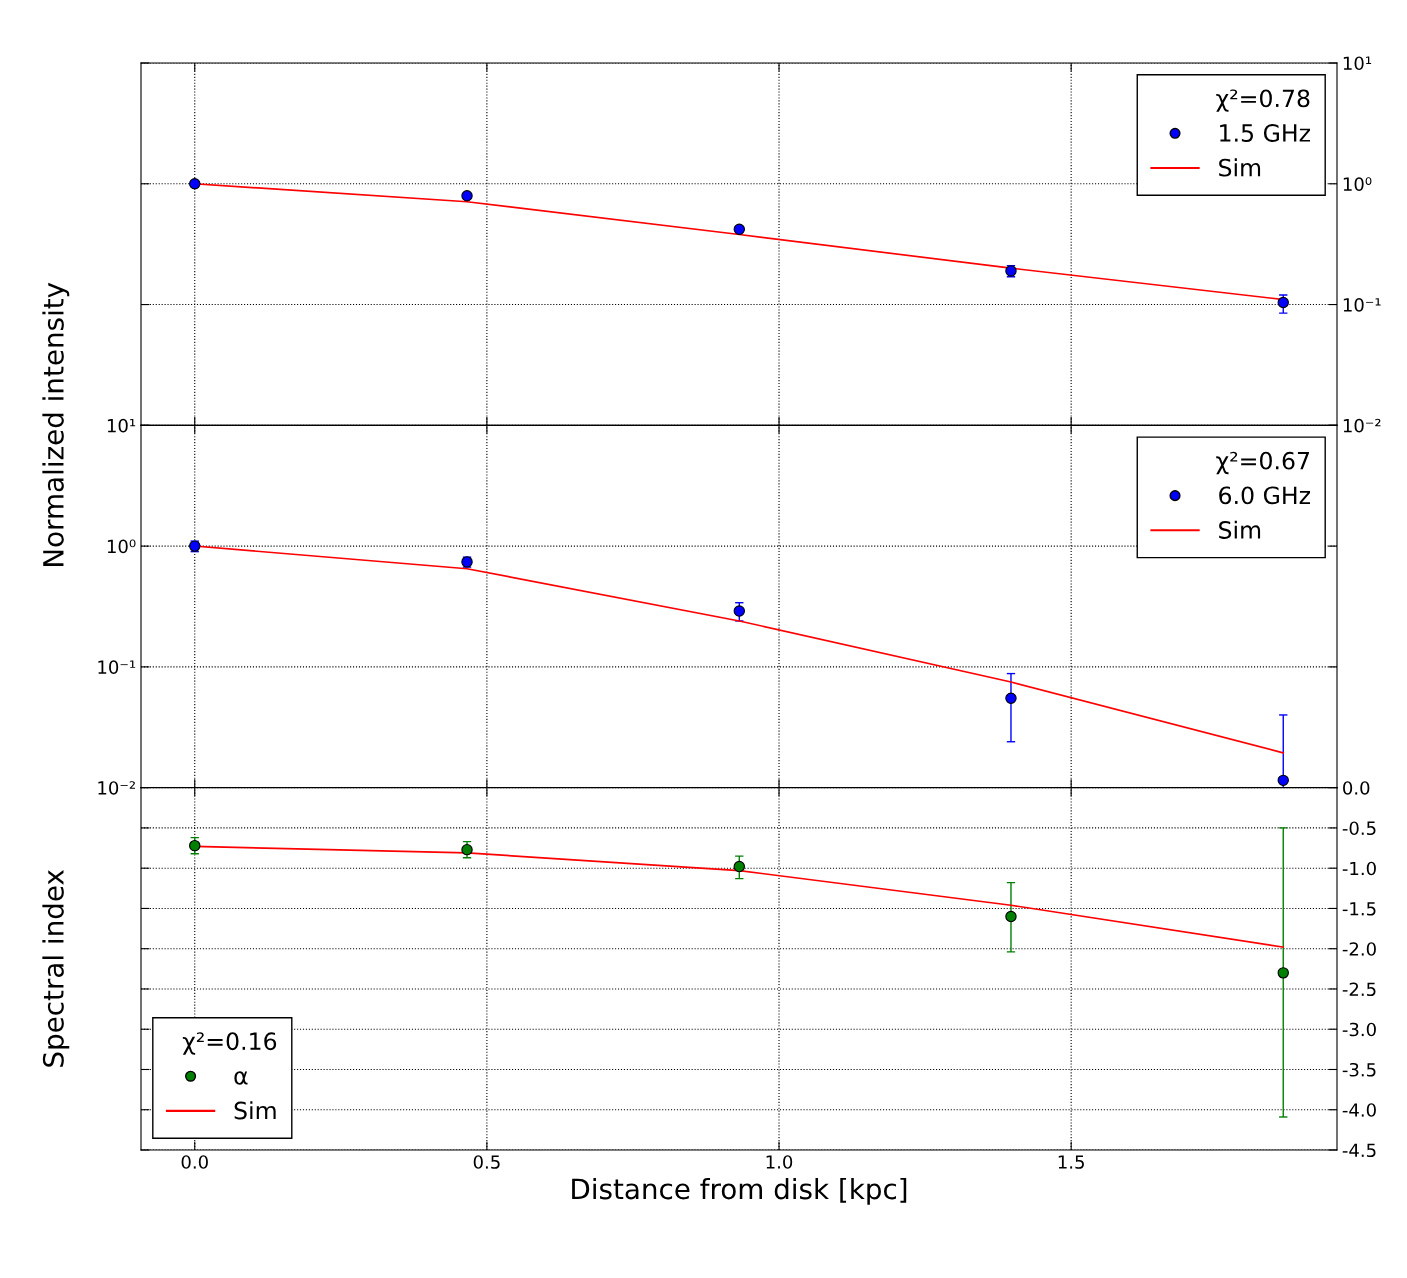 This screenshot has width=1407, height=1278. I want to click on y-tick-label: -4.0, so click(1359, 1110).